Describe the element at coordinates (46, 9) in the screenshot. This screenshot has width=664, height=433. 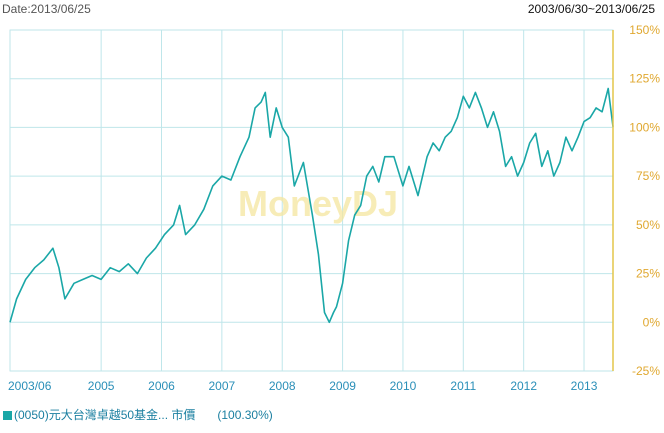
I see `date-label: Date:2013/06/25` at that location.